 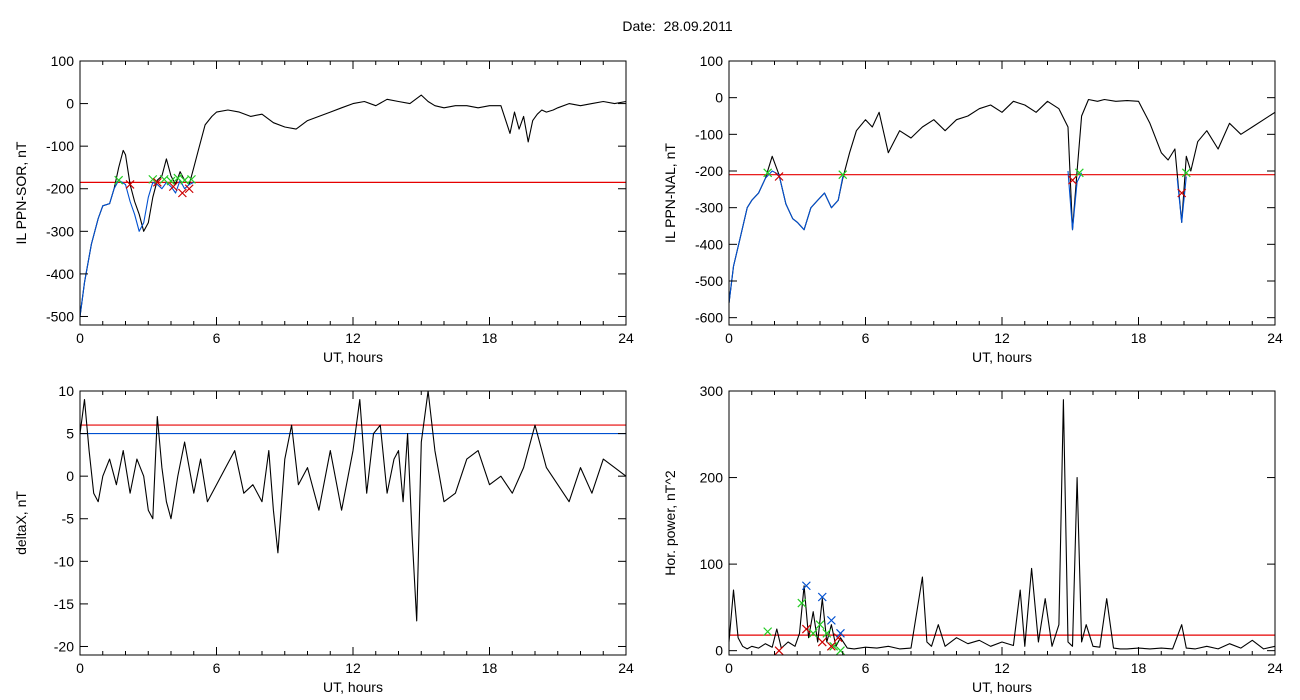 I want to click on y-axis-label: deltaX, nT, so click(x=21, y=523).